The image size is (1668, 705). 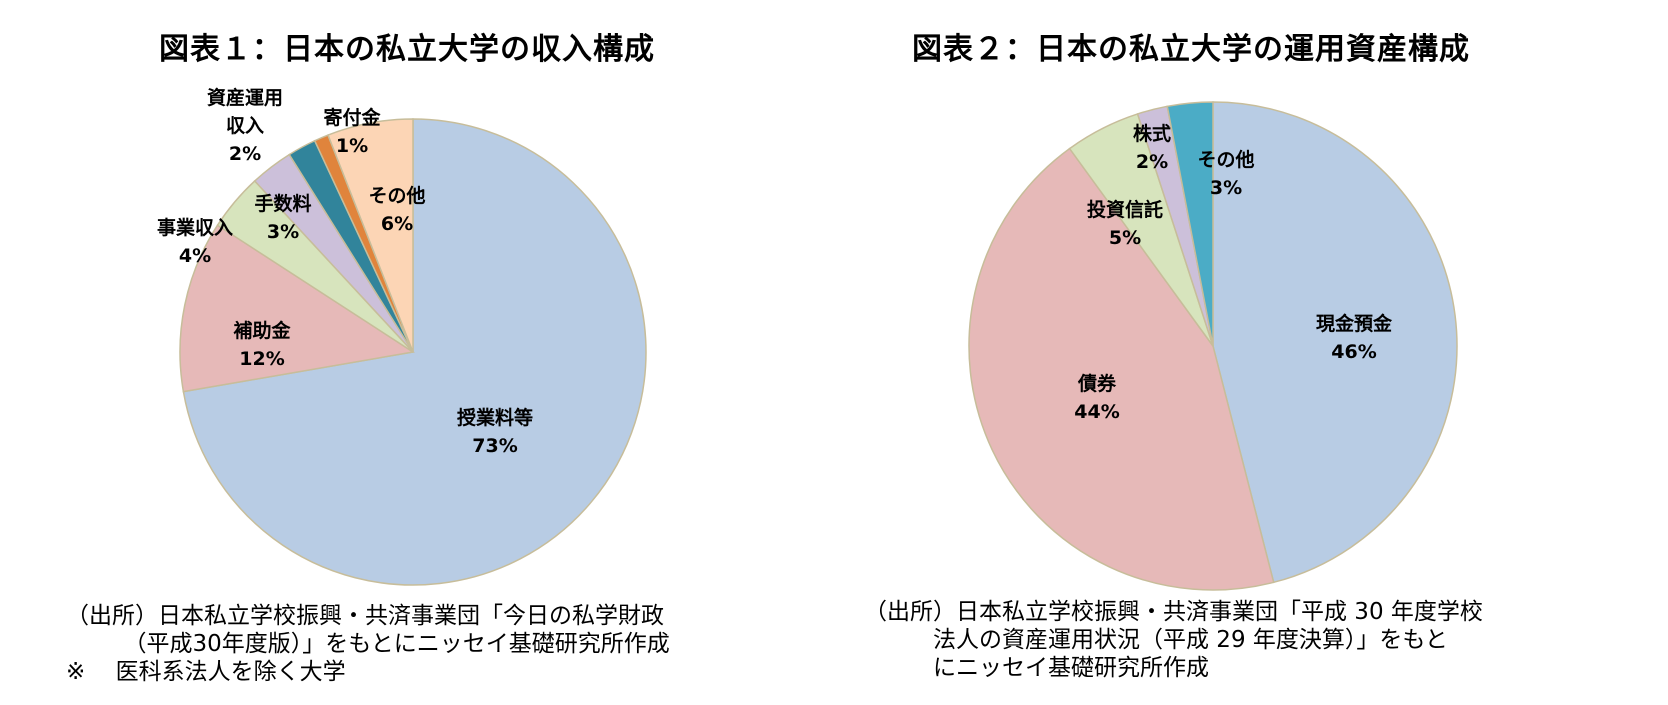 What do you see at coordinates (261, 330) in the screenshot?
I see `slice-category-label: 補助金` at bounding box center [261, 330].